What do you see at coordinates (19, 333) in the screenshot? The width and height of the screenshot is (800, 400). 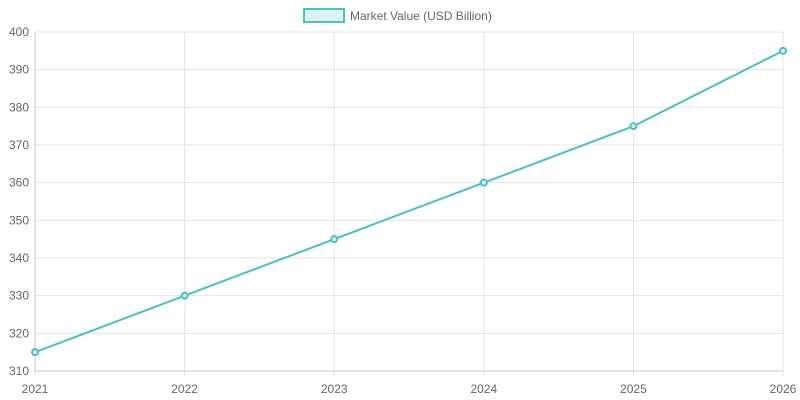 I see `y-tick-label: 320` at bounding box center [19, 333].